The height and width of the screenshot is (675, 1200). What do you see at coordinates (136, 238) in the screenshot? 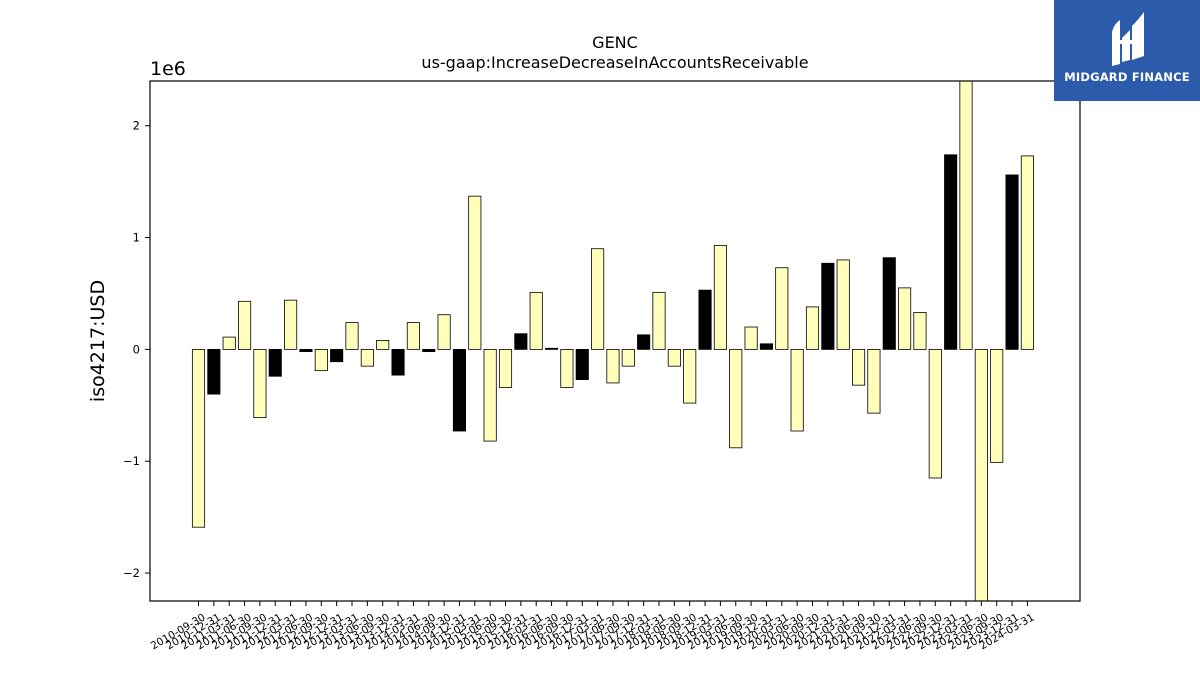
I see `y-tick-label: 1` at bounding box center [136, 238].